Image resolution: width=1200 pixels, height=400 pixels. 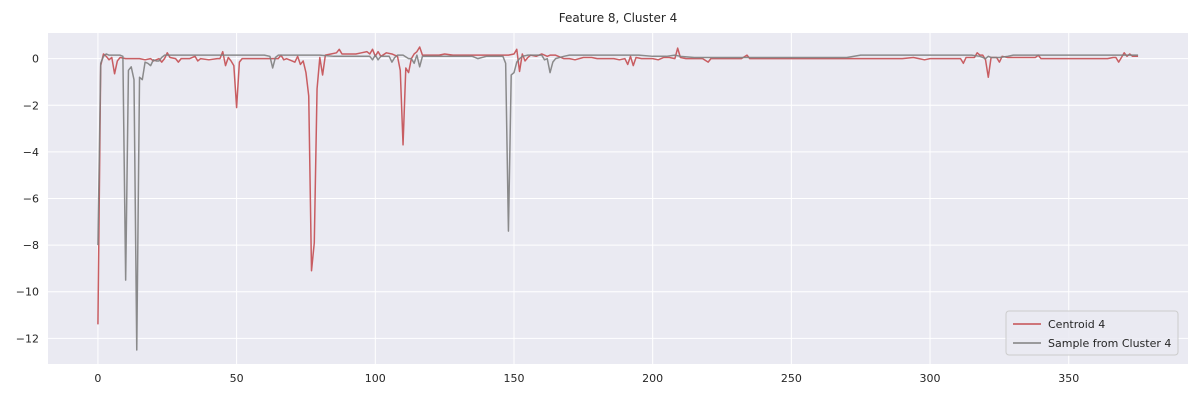 What do you see at coordinates (27, 338) in the screenshot?
I see `y-tick-label: −12` at bounding box center [27, 338].